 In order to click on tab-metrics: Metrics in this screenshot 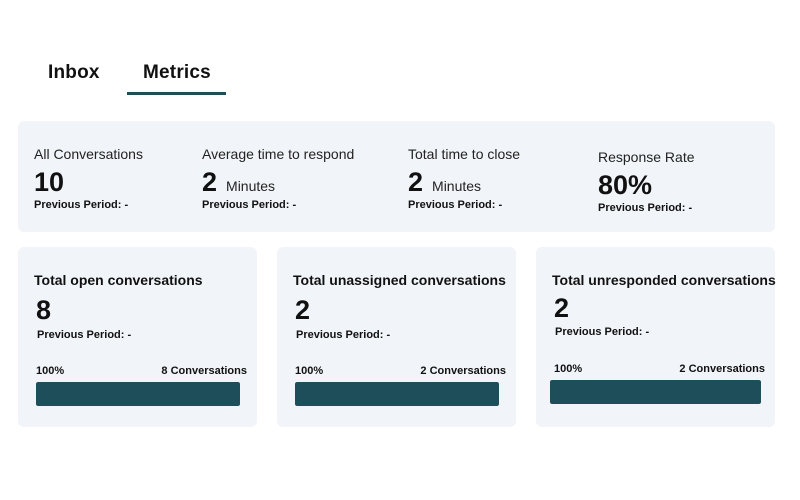, I will do `click(177, 72)`.